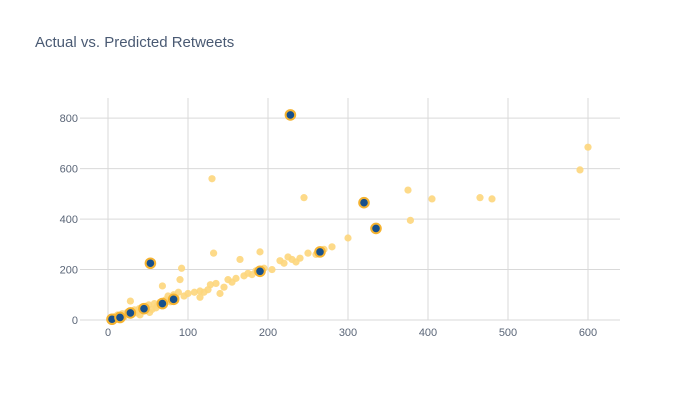 This screenshot has height=400, width=700. What do you see at coordinates (69, 220) in the screenshot?
I see `y-tick-label: 400` at bounding box center [69, 220].